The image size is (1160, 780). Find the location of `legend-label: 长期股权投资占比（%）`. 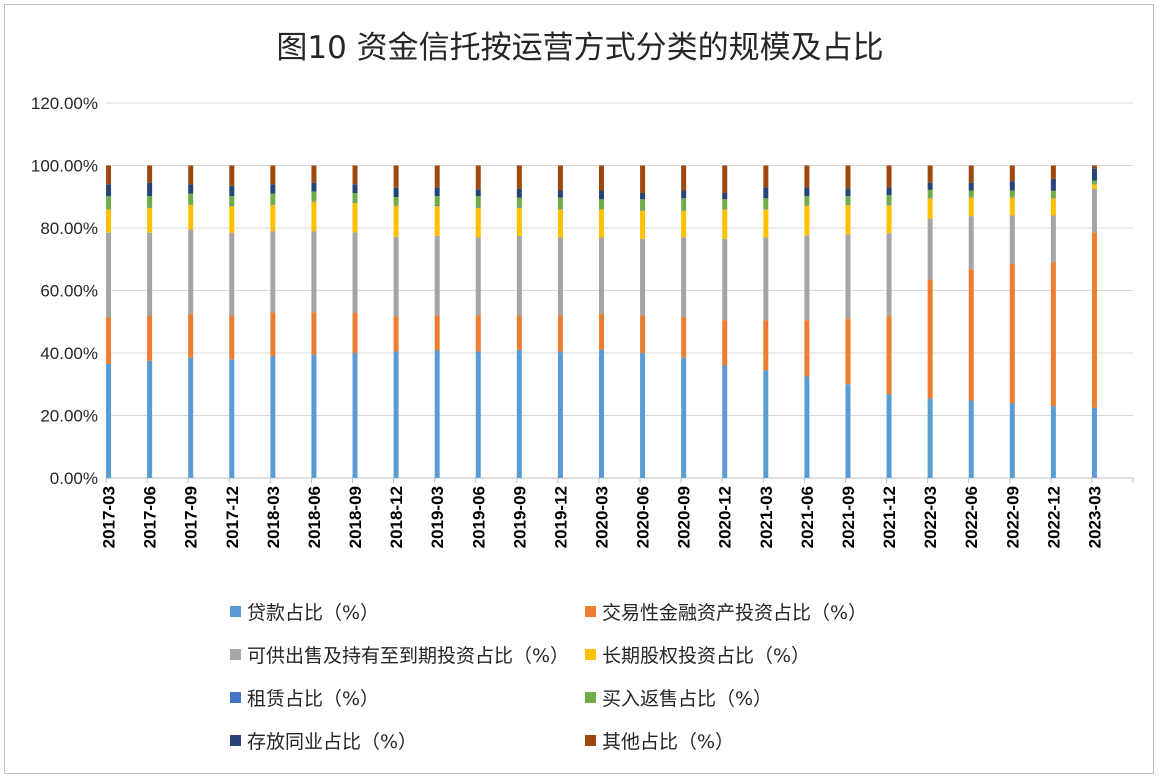

legend-label: 长期股权投资占比（%） is located at coordinates (706, 656).